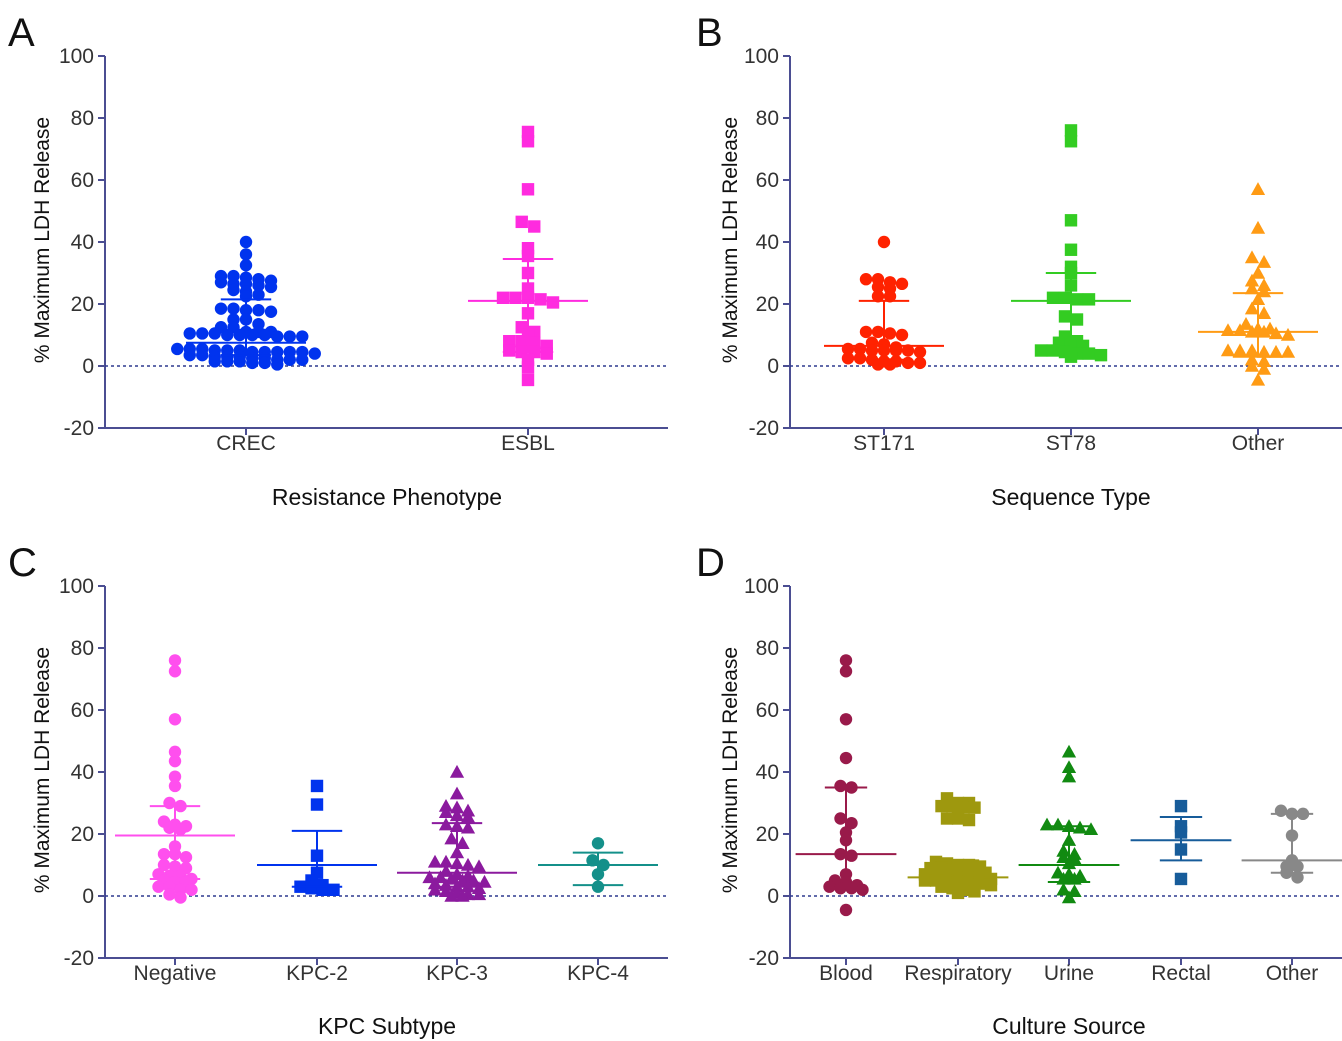  I want to click on category-label: Urine, so click(1069, 973).